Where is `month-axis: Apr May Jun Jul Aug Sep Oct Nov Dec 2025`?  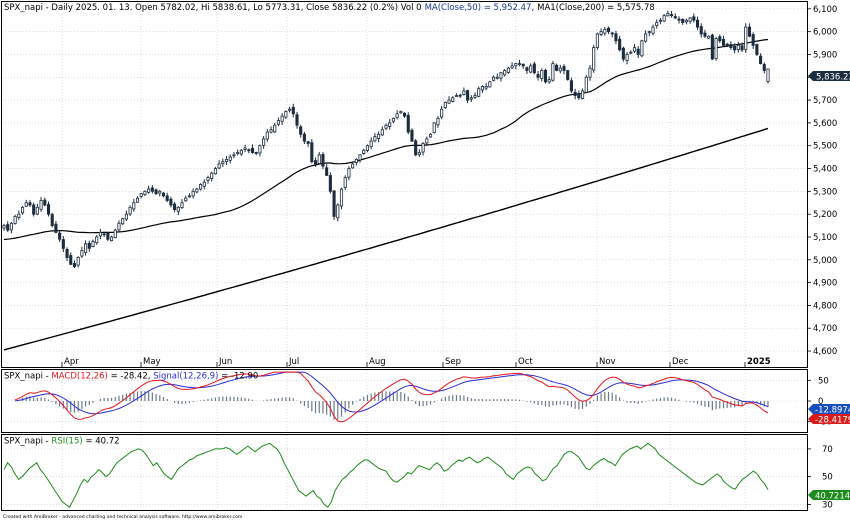 month-axis: Apr May Jun Jul Aug Sep Oct Nov Dec 2025 is located at coordinates (416, 362).